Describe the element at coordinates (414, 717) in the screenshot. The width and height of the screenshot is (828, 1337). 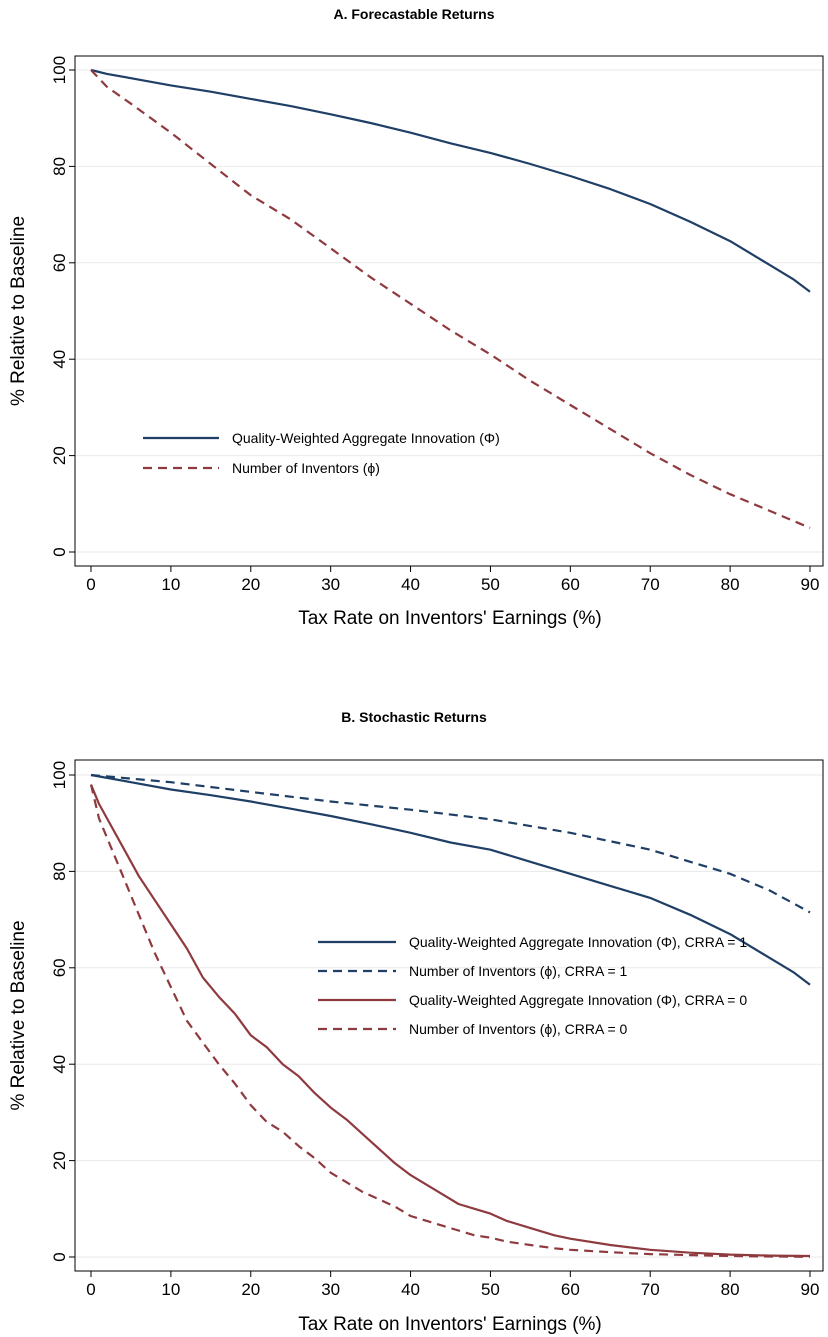
I see `chart-title: B. Stochastic Returns` at that location.